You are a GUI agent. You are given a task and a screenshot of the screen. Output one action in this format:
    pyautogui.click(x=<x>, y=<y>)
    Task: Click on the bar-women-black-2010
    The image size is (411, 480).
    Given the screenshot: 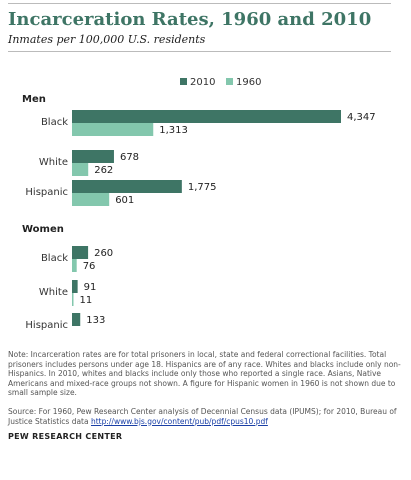 What is the action you would take?
    pyautogui.click(x=80, y=252)
    